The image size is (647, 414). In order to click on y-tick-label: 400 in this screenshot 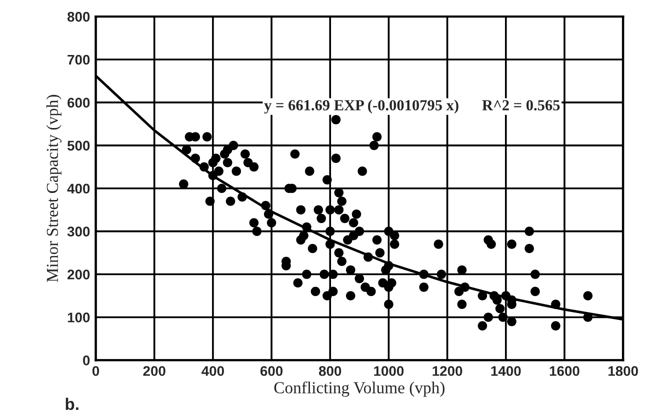, I will do `click(78, 189)`.